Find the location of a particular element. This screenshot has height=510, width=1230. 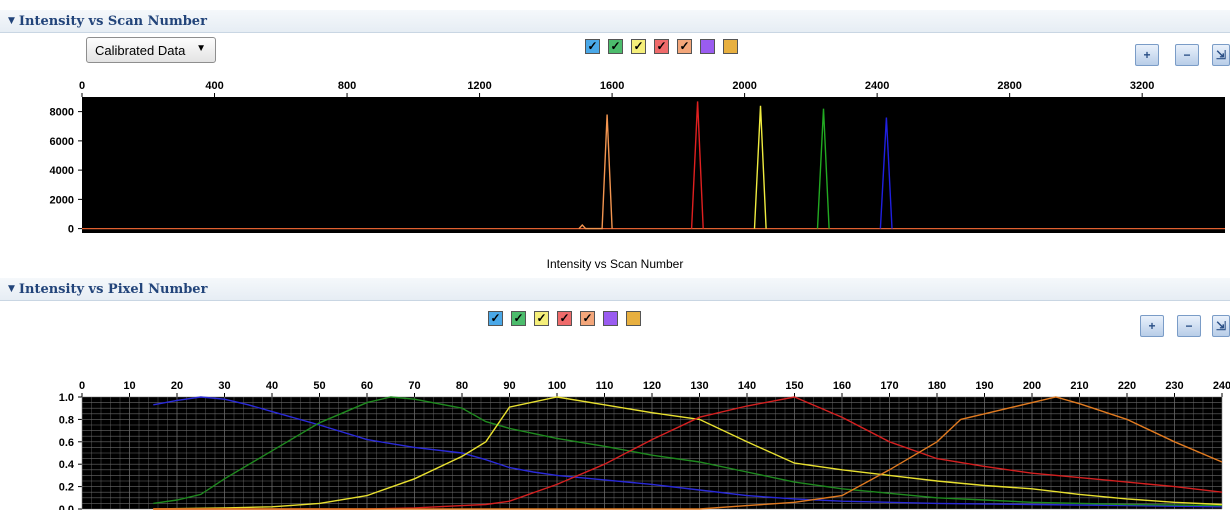

section-title-scan: Intensity vs Scan Number is located at coordinates (112, 21).